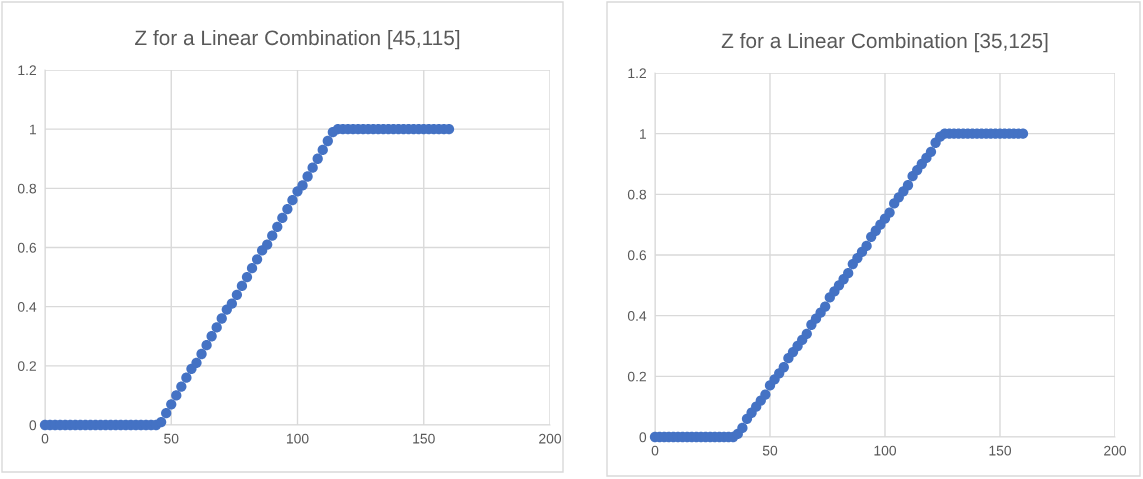  I want to click on y-tick-label: 0, so click(33, 425).